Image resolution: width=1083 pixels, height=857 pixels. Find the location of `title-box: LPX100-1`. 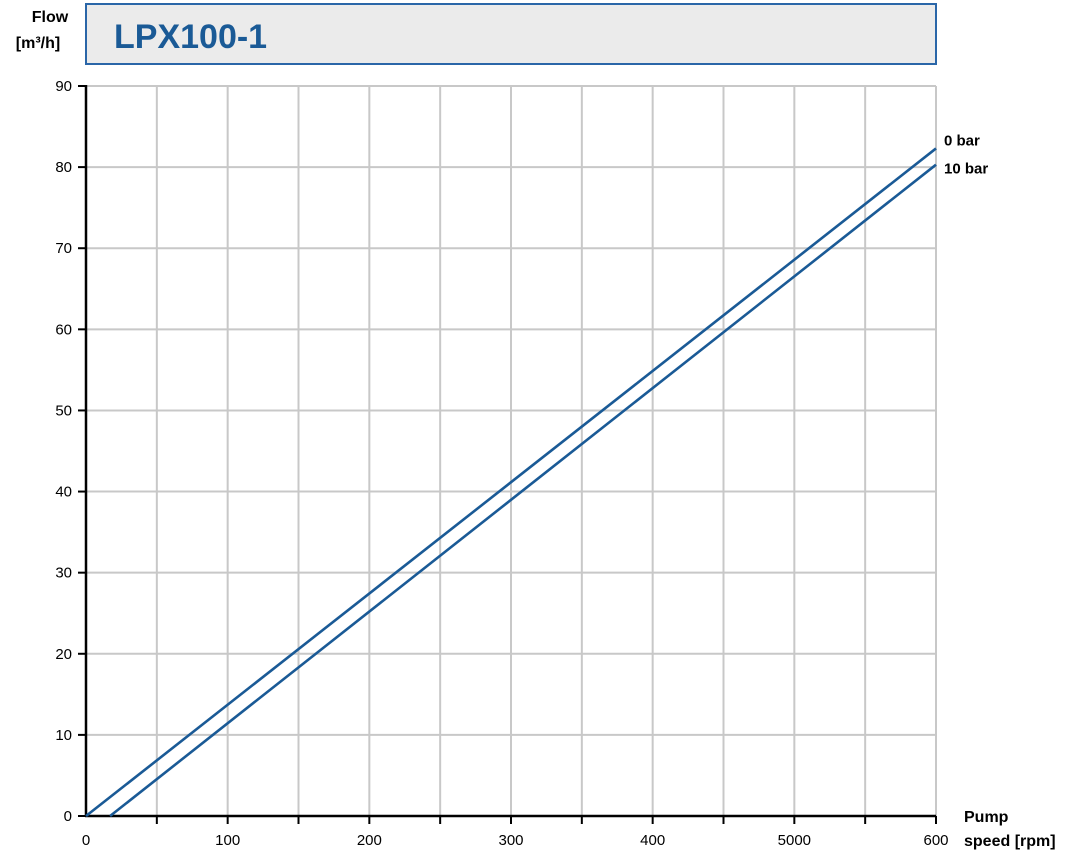

title-box: LPX100-1 is located at coordinates (511, 34).